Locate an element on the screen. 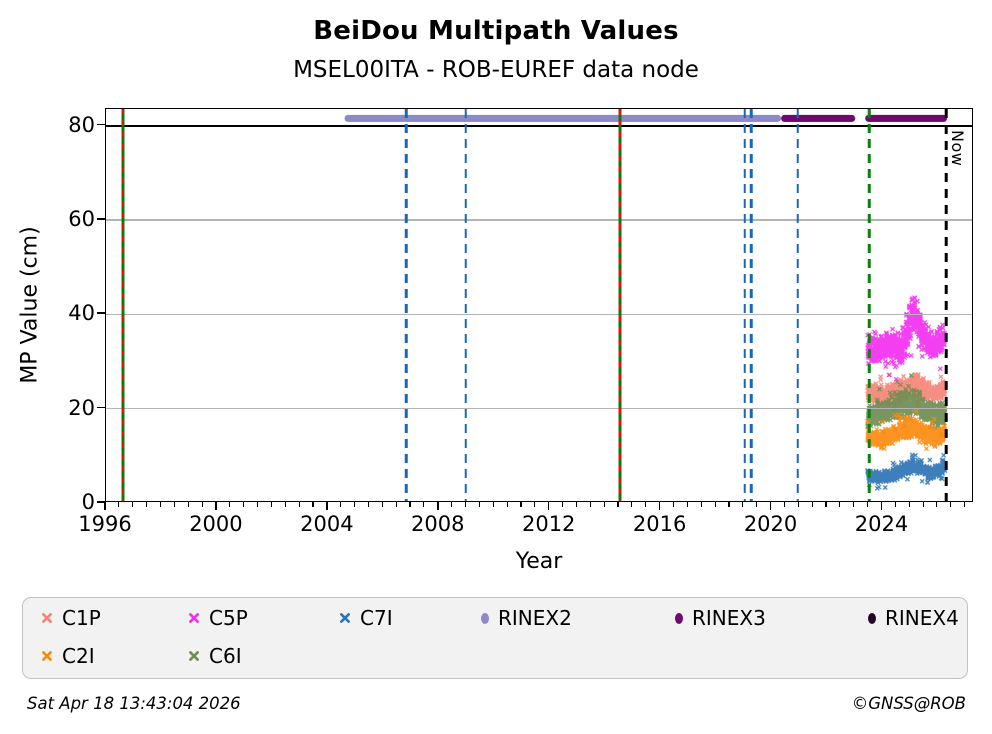  legend-label-rinex4: RINEX4 is located at coordinates (922, 618).